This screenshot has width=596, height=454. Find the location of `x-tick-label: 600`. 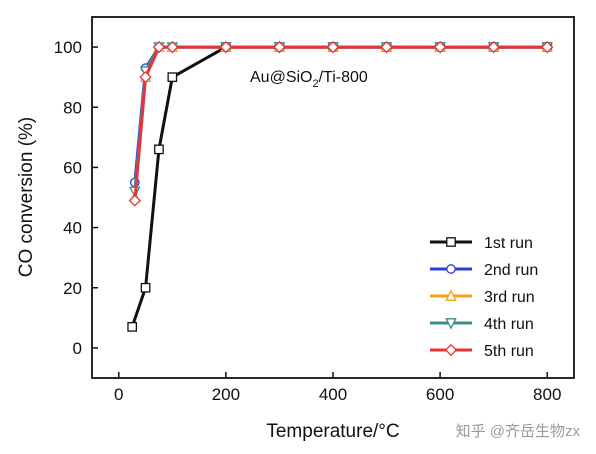

x-tick-label: 600 is located at coordinates (440, 394).